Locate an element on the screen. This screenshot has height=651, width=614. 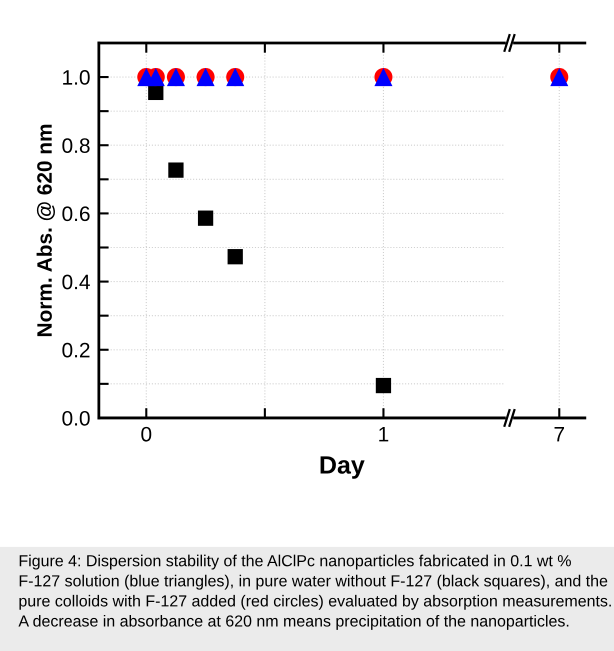
x-tick-label: 7 is located at coordinates (559, 434).